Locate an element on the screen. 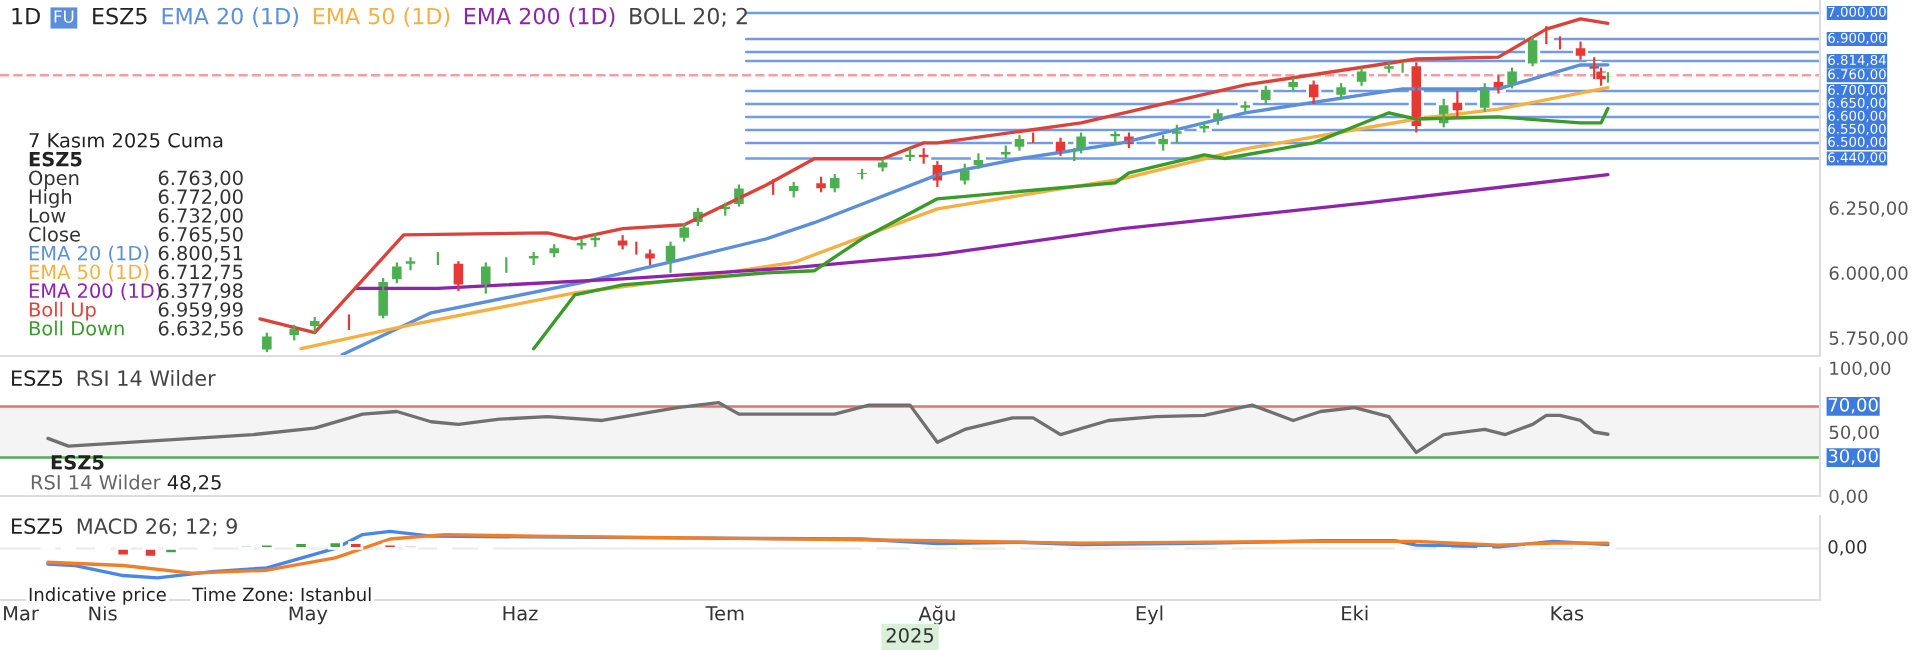 The height and width of the screenshot is (650, 1920). x-tick-label: Kas is located at coordinates (1567, 613).